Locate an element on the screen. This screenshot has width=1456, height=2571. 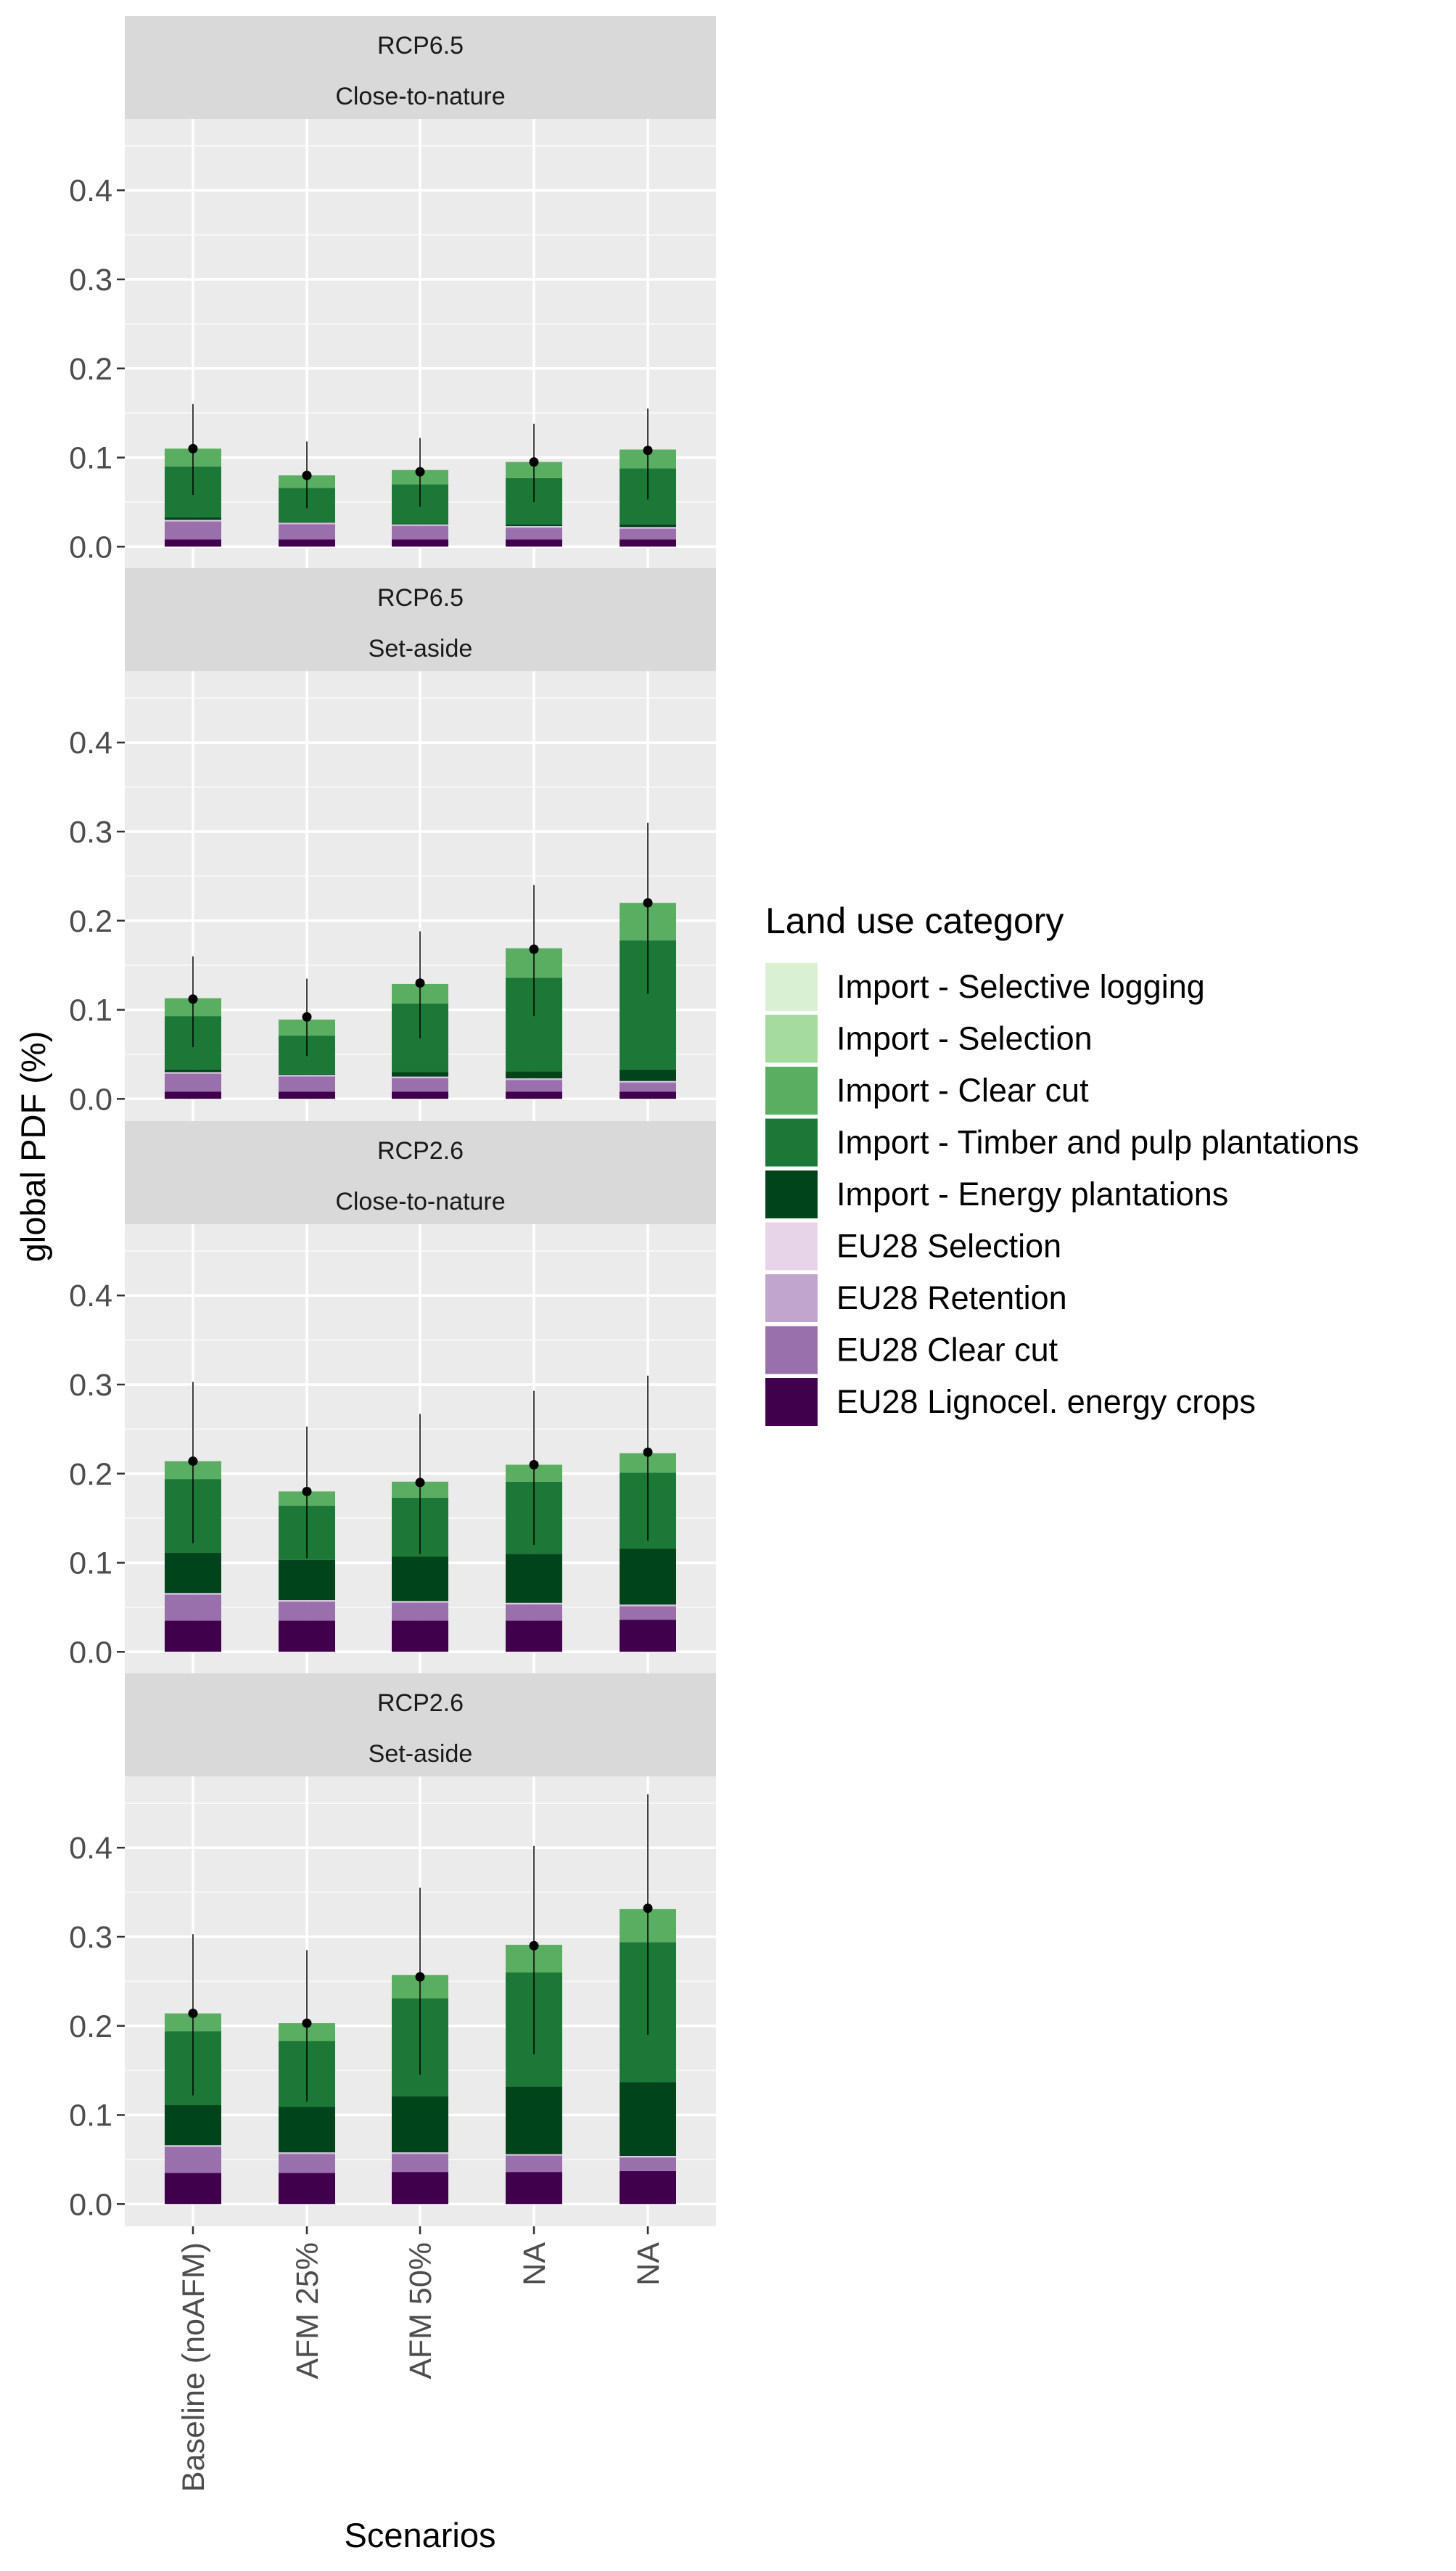
facet-panel: RCP2.6 Close-to-nature 0.0 0.1 0.2 0.3 0.4 is located at coordinates (392, 1398).